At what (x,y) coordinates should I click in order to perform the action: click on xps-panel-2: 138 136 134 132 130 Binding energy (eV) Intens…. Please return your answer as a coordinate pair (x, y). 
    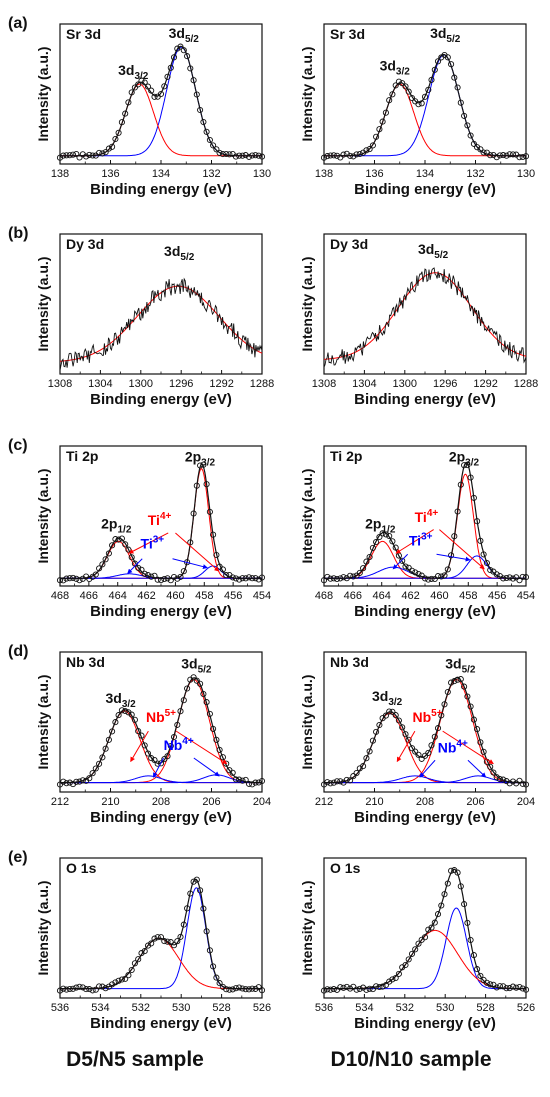
    Looking at the image, I should click on (417, 110).